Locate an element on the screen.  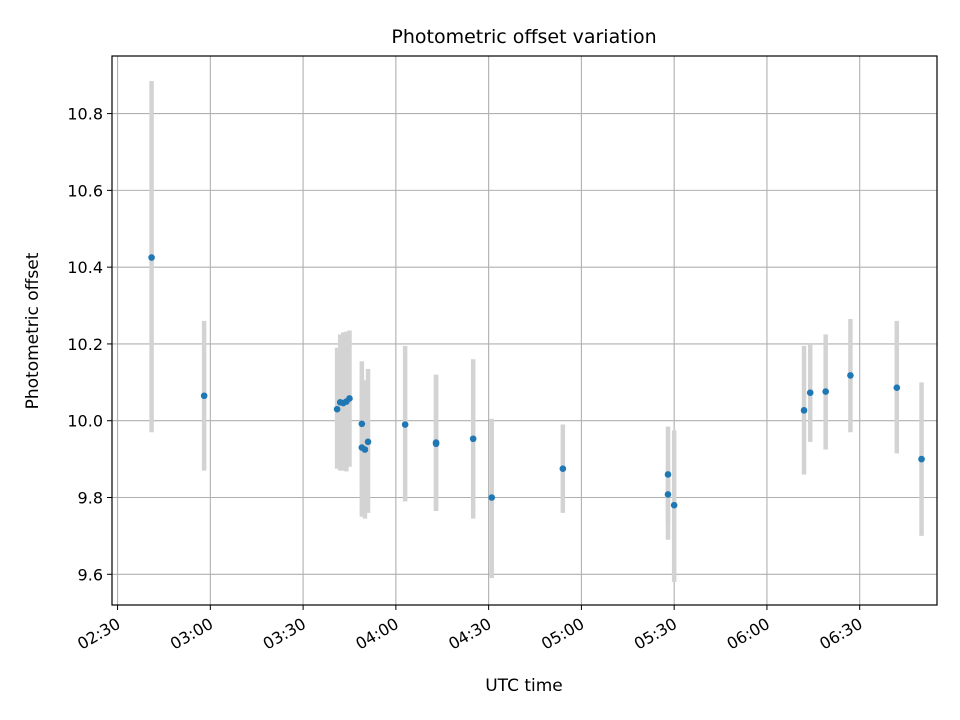
x-axis-title: UTC time is located at coordinates (524, 686).